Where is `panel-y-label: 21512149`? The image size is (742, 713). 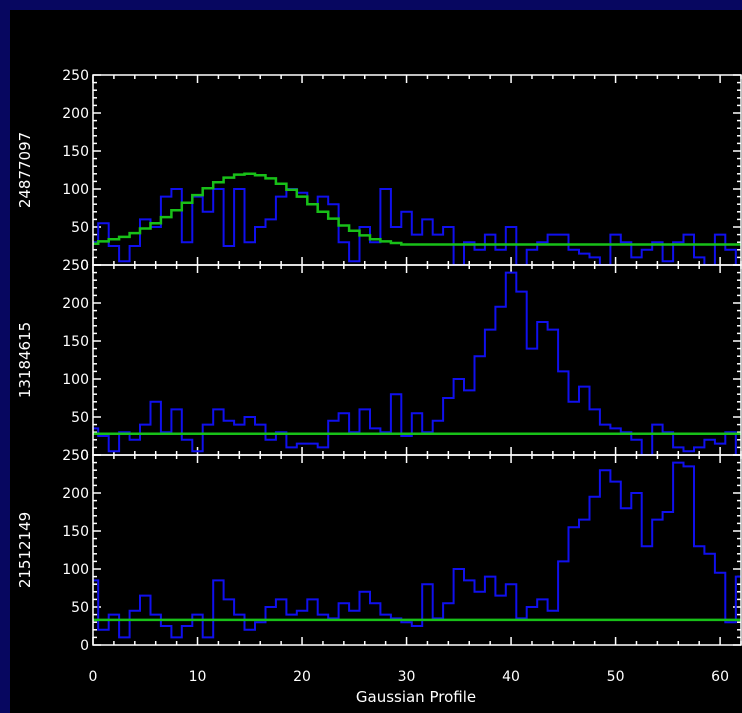 panel-y-label: 21512149 is located at coordinates (25, 550).